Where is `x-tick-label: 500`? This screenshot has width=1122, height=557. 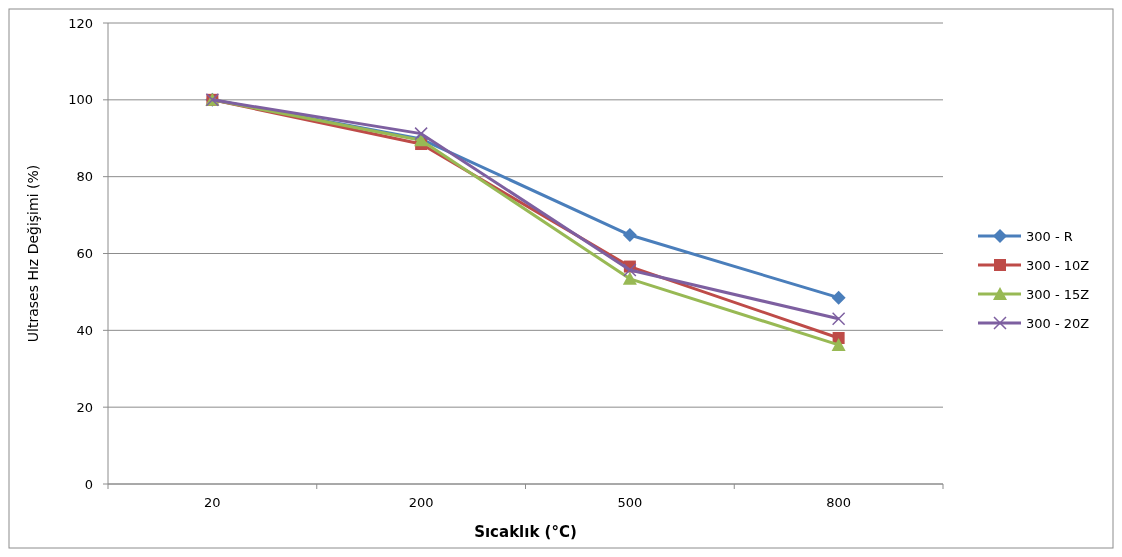 x-tick-label: 500 is located at coordinates (630, 502).